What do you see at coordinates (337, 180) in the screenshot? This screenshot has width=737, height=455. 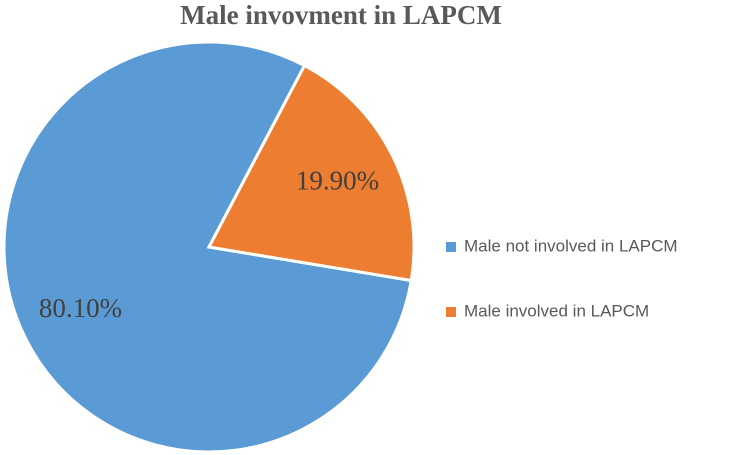 I see `data-label: 19.90%` at bounding box center [337, 180].